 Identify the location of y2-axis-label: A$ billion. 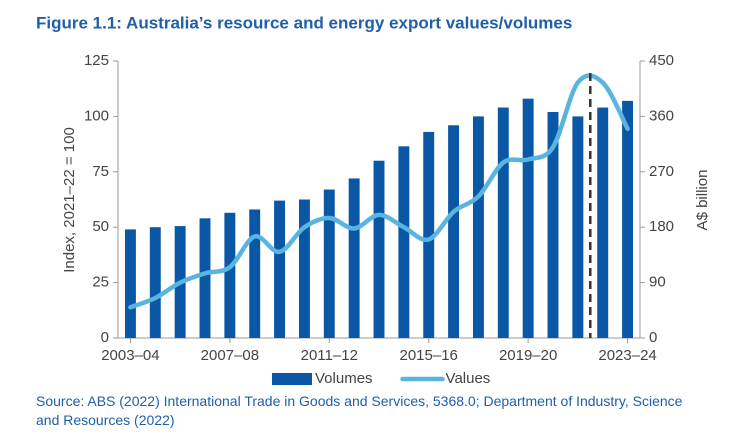
(702, 200).